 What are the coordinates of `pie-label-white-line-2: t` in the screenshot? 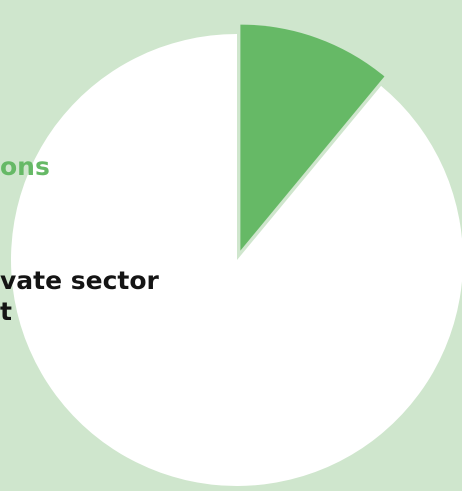 It's located at (6, 311).